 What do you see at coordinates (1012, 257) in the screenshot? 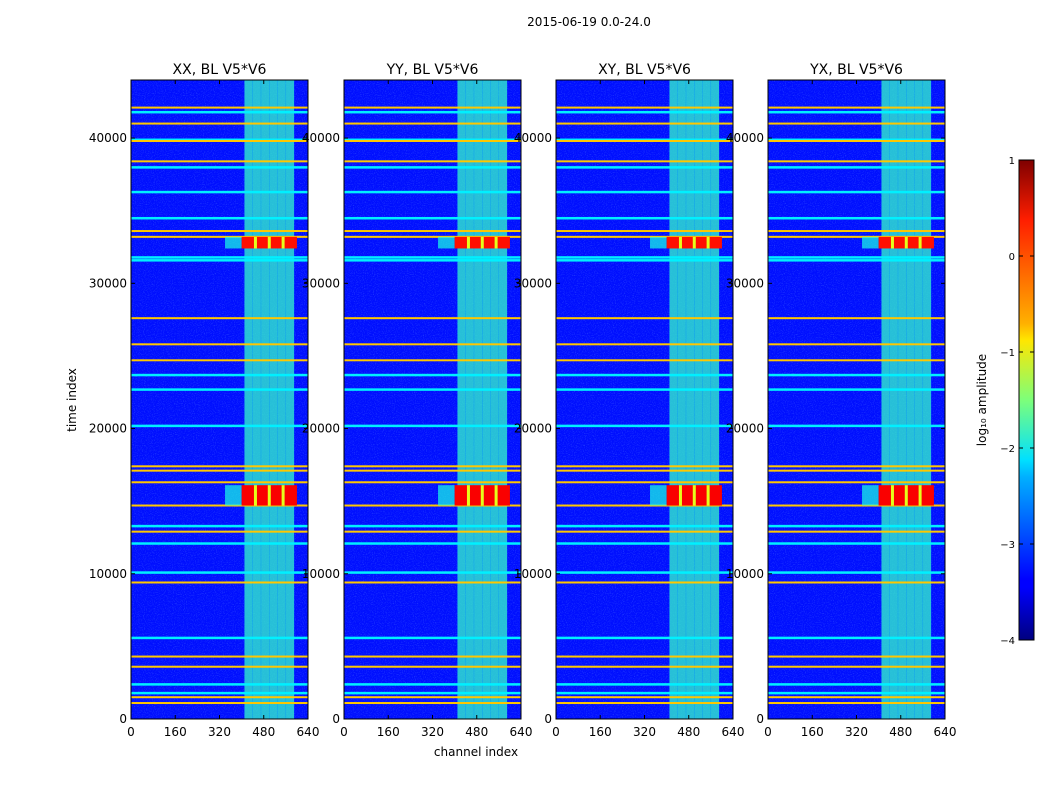
I see `colorbar-tick-label: 0` at bounding box center [1012, 257].